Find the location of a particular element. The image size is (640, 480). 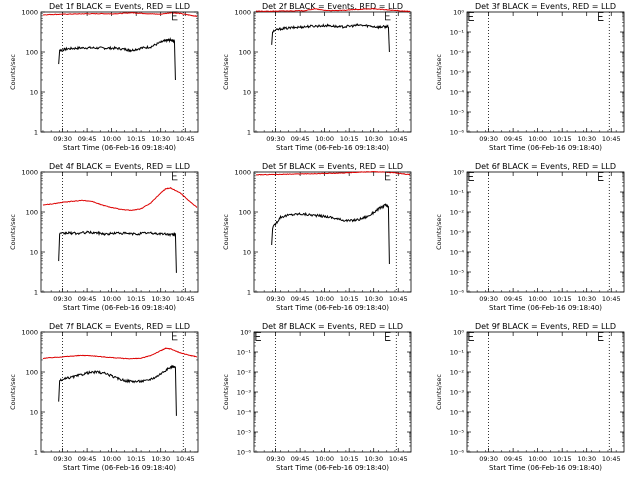

series-line-events is located at coordinates (117, 390).